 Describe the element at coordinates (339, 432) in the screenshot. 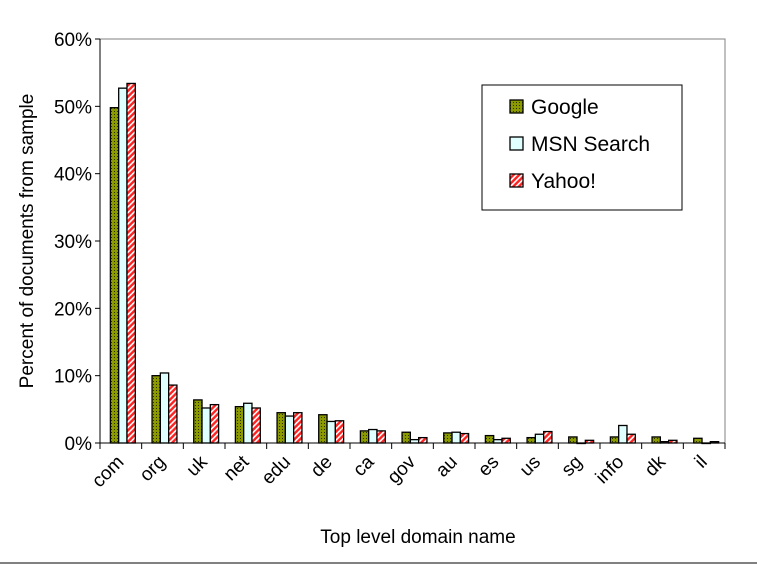

I see `bar-yahoo-de` at that location.